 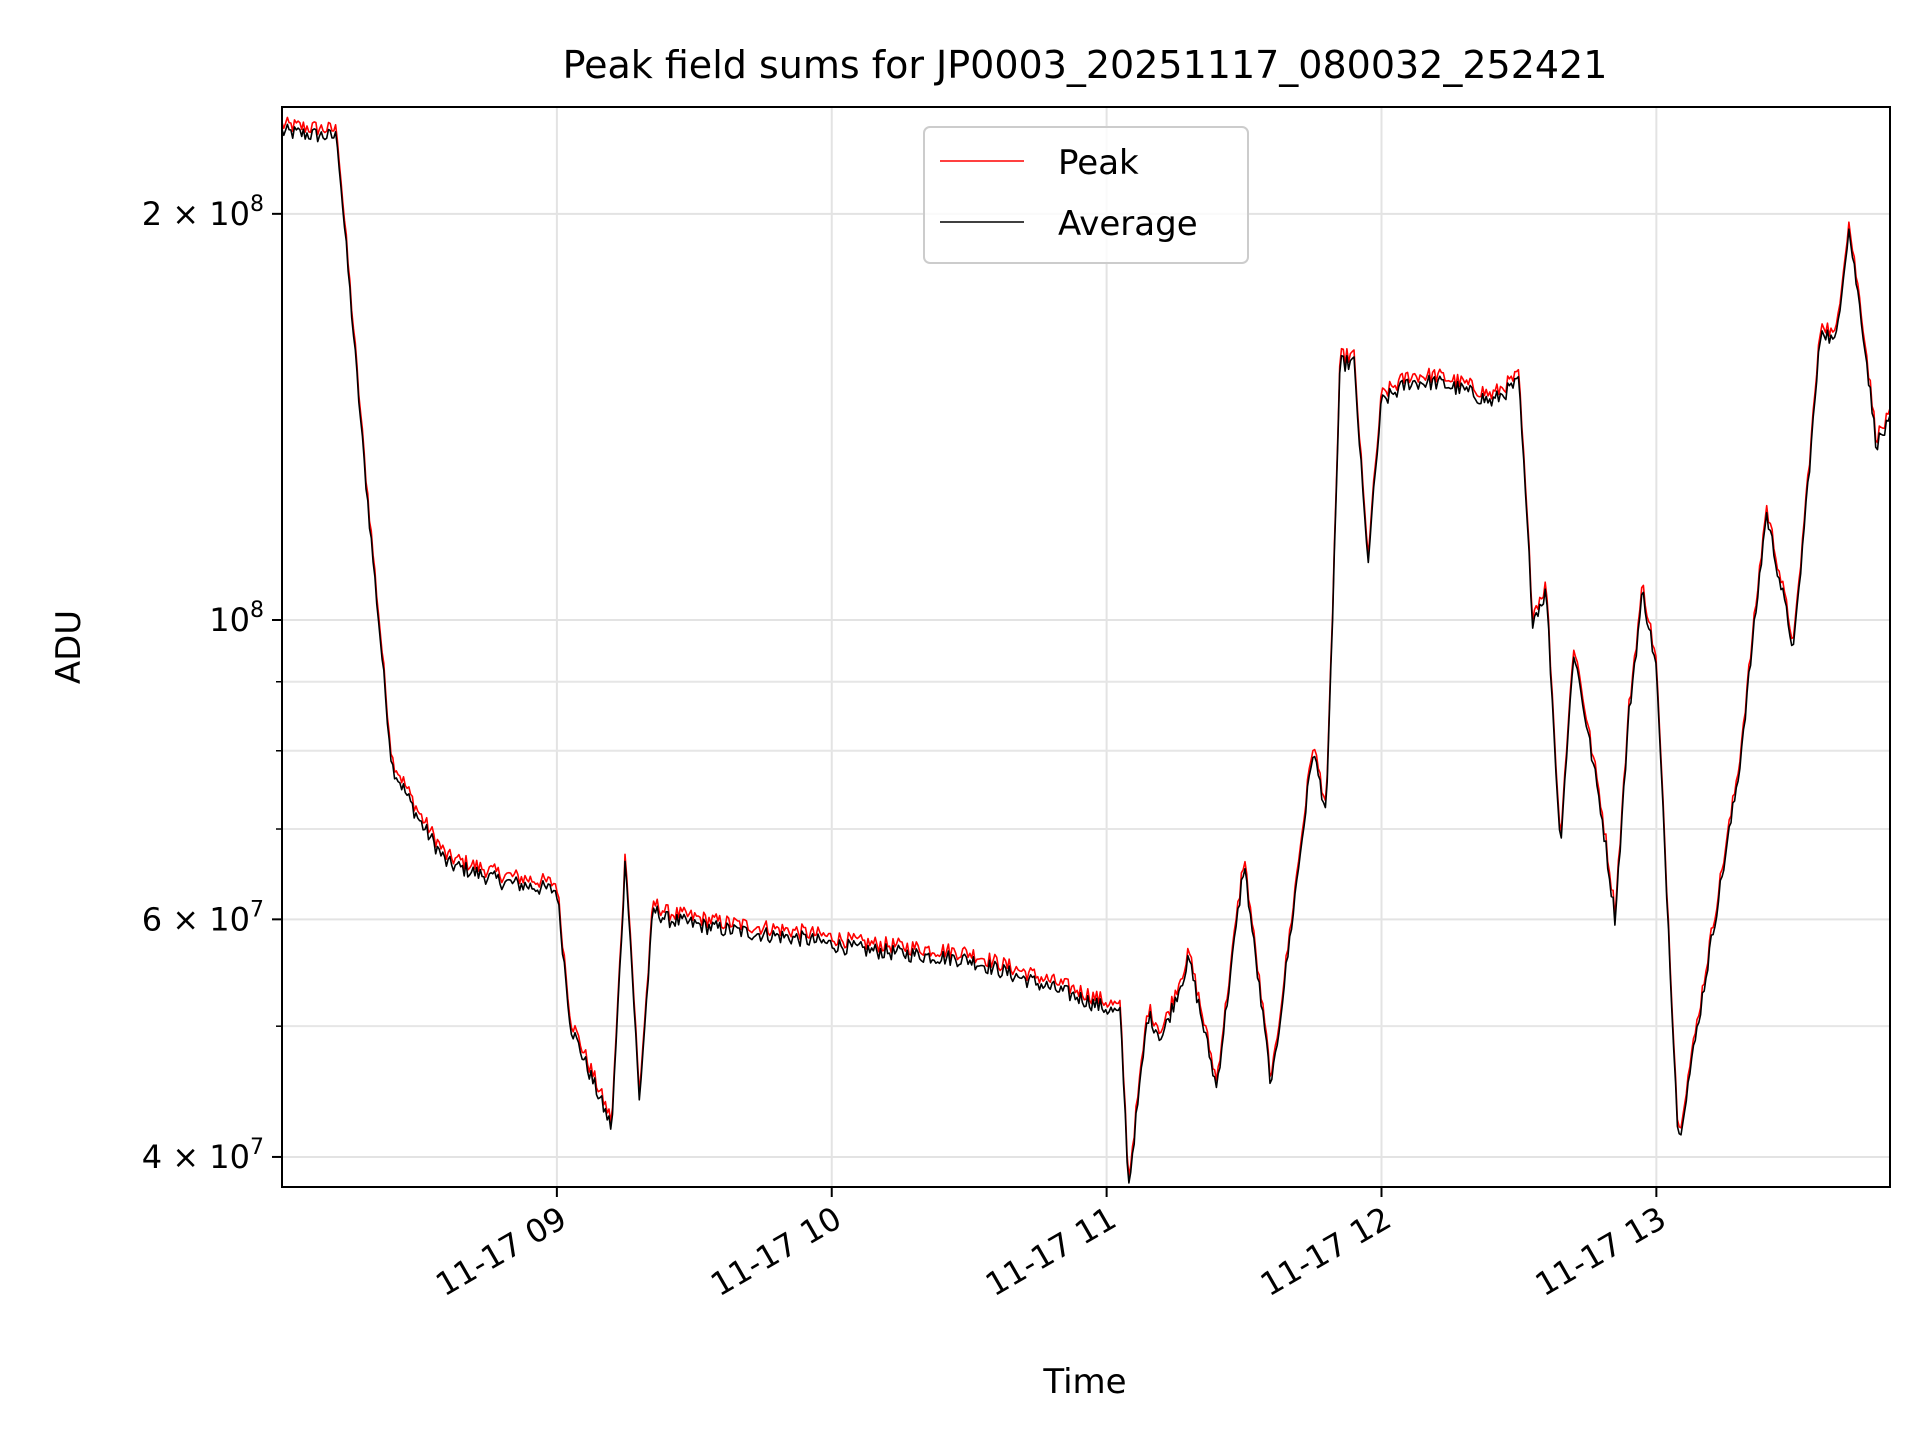 I want to click on y-tick-label: 4 × 107, so click(x=203, y=1155).